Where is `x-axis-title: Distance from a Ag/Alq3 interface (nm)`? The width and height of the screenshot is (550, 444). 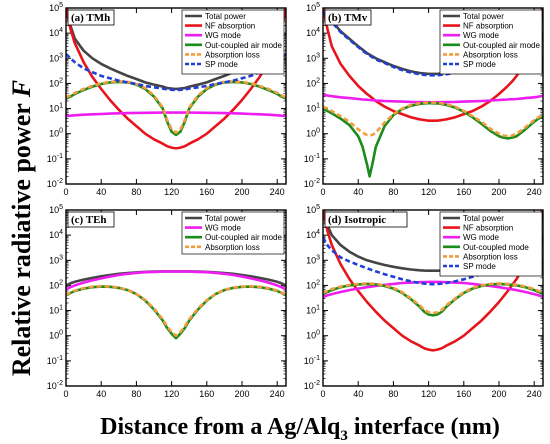 x-axis-title: Distance from a Ag/Alq3 interface (nm) is located at coordinates (300, 429).